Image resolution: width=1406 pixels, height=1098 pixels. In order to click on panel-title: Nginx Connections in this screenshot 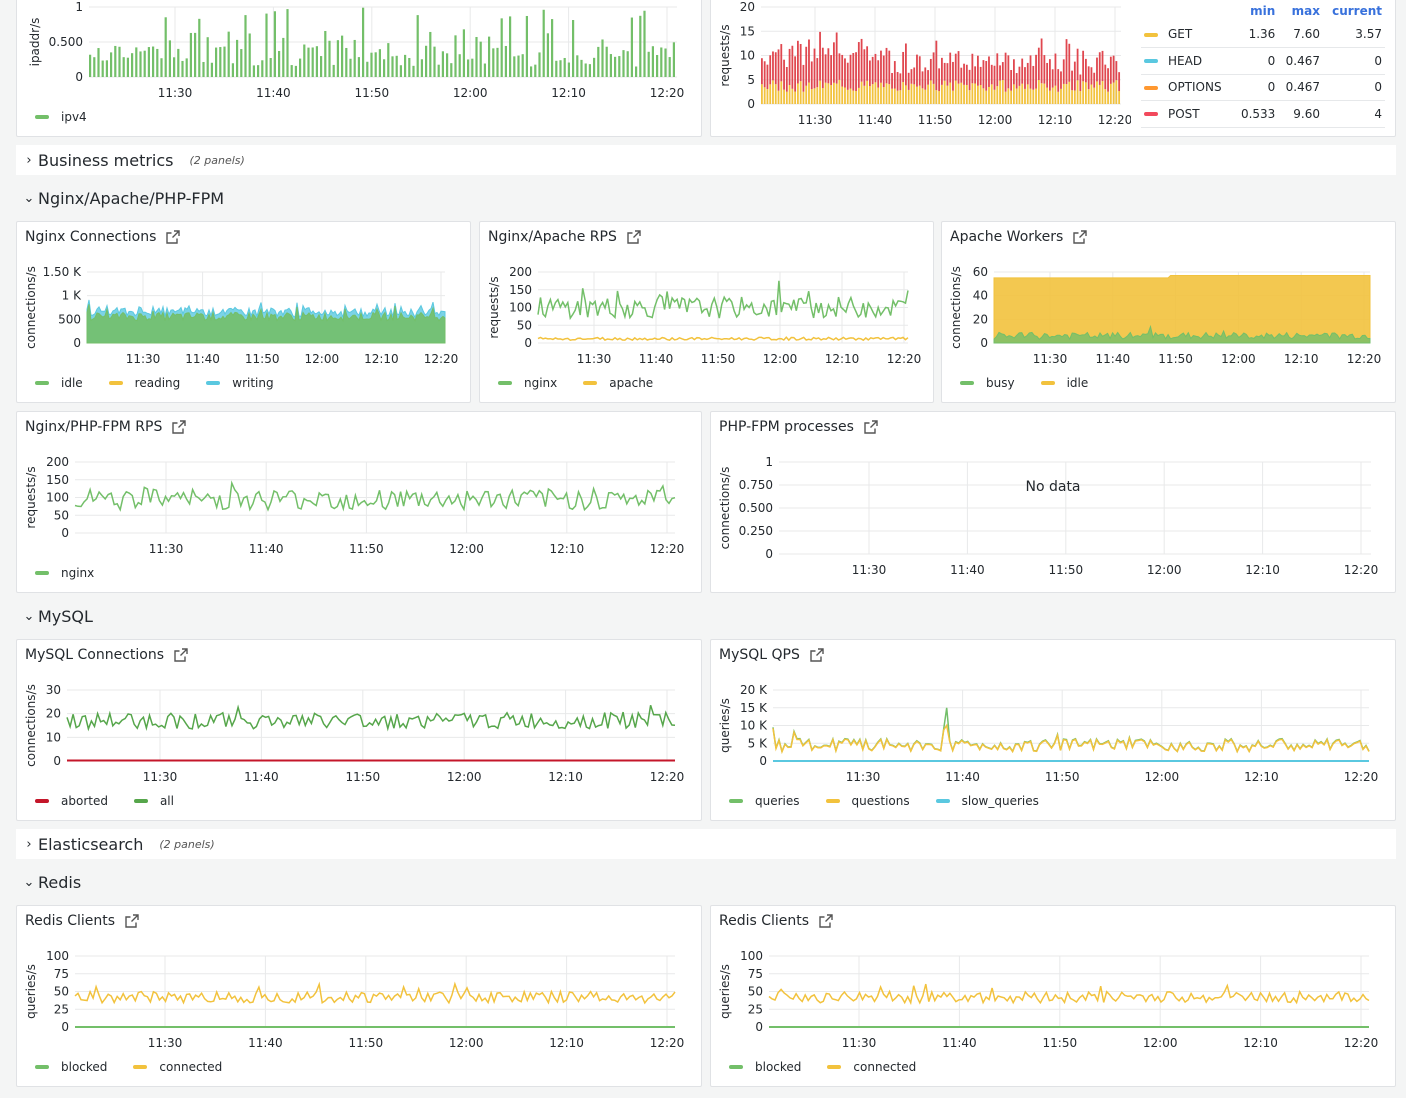, I will do `click(103, 237)`.